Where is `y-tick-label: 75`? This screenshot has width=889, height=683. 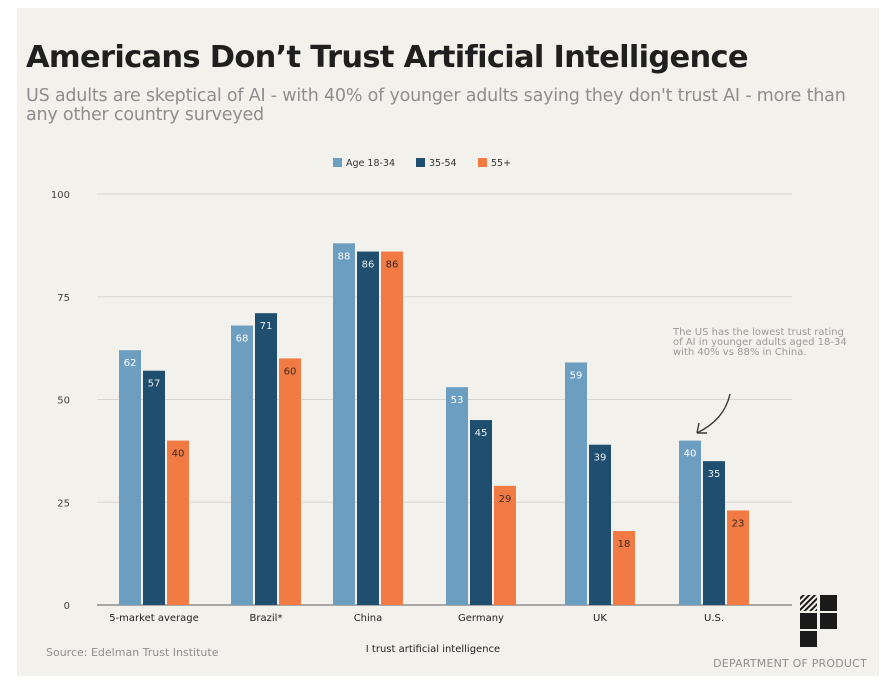
y-tick-label: 75 is located at coordinates (63, 298).